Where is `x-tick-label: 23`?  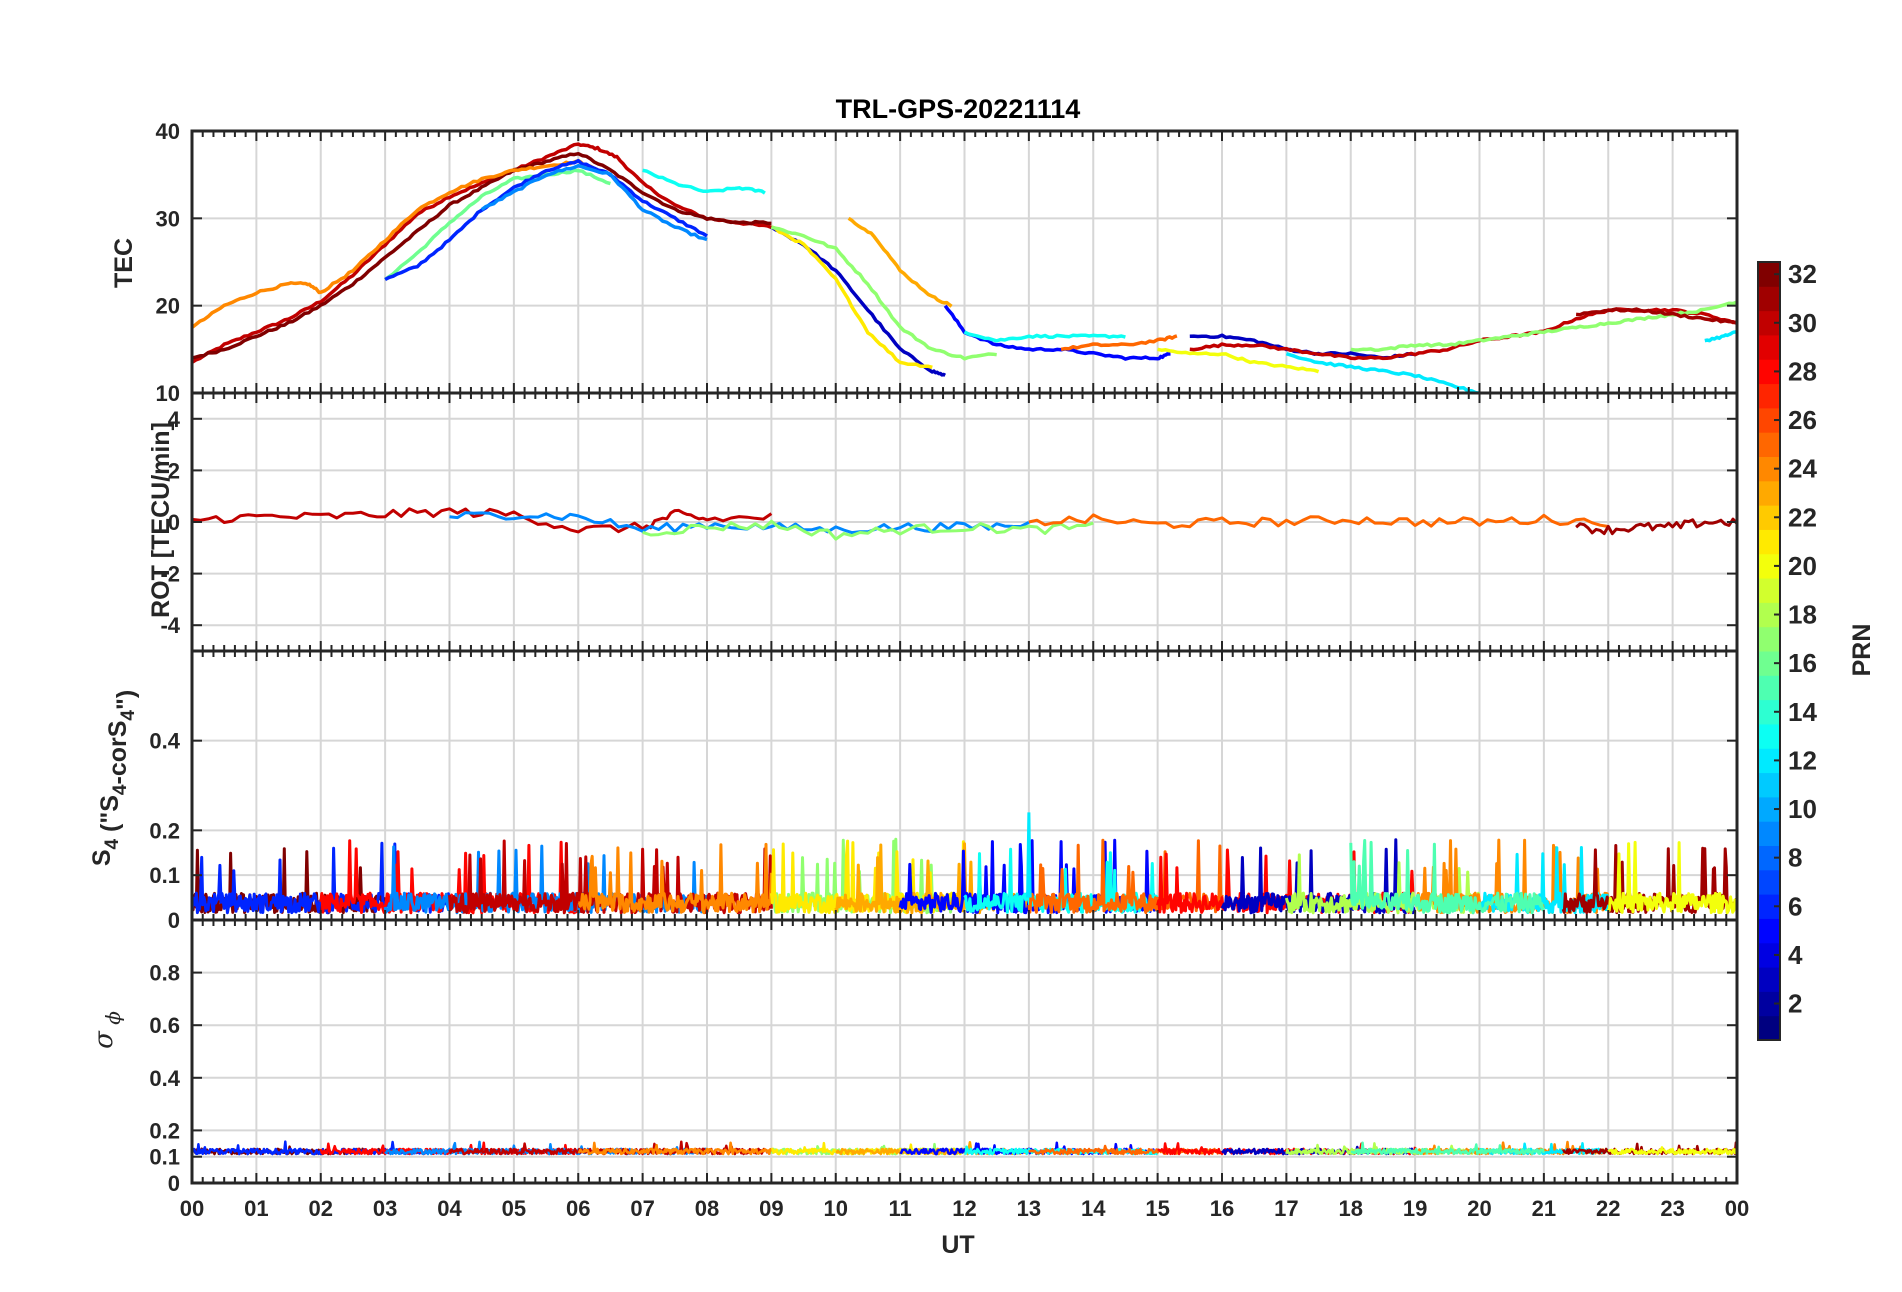
x-tick-label: 23 is located at coordinates (1672, 1208).